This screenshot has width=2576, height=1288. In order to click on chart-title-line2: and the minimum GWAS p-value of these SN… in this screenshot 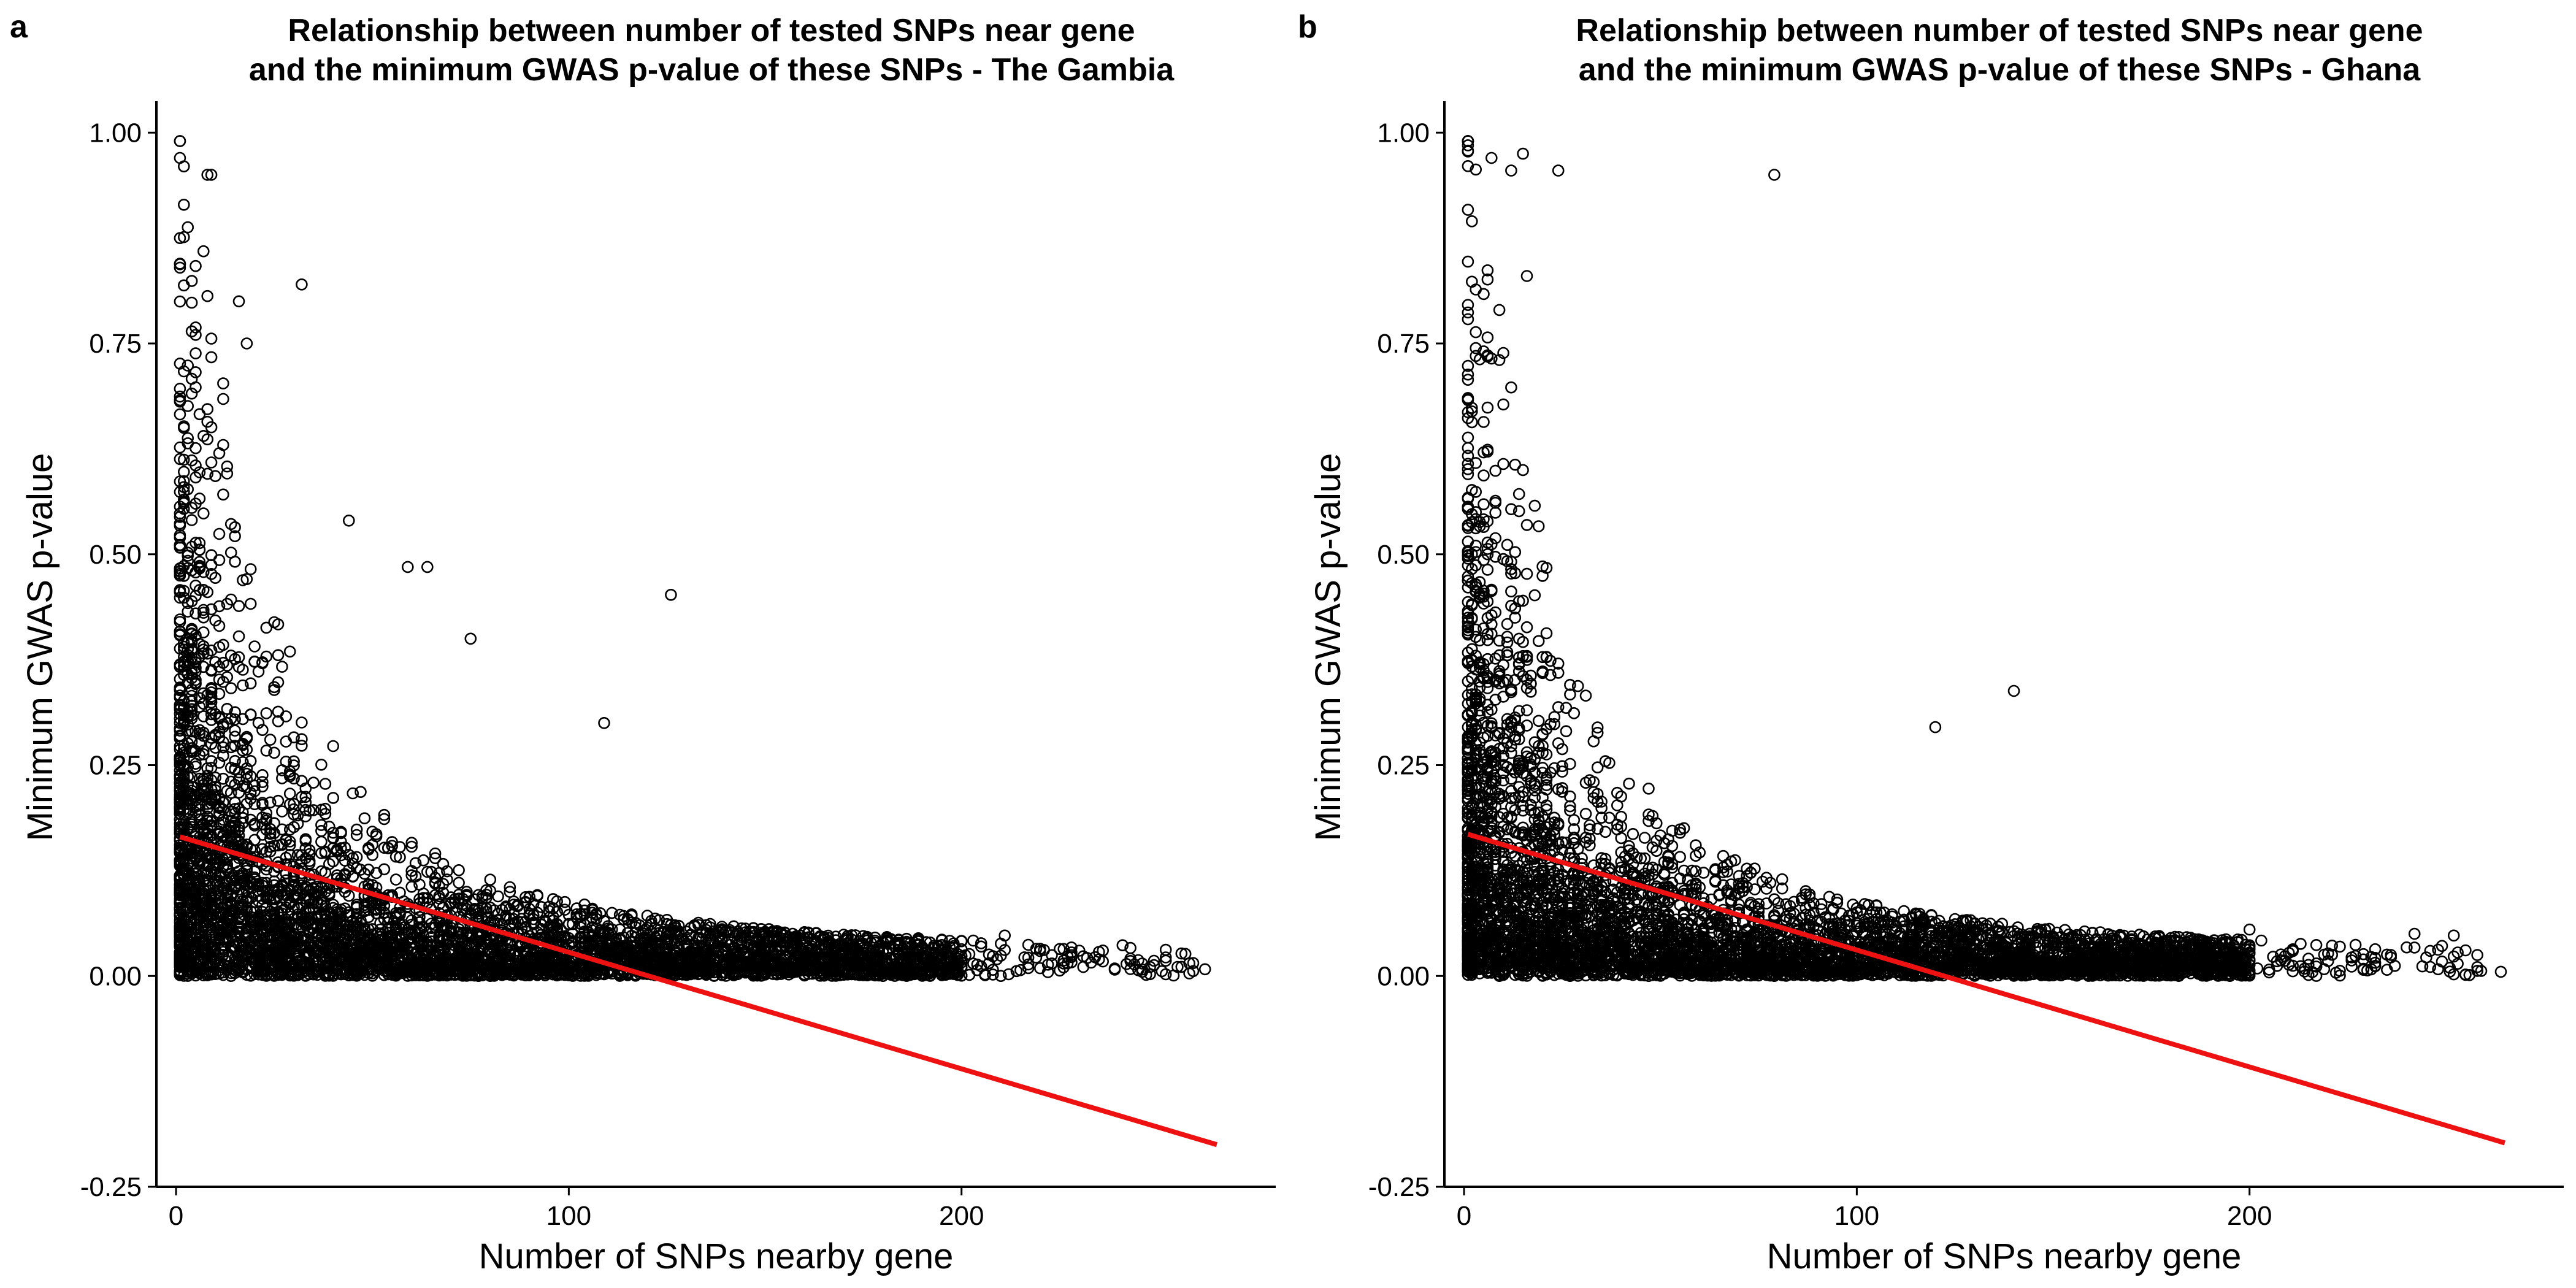, I will do `click(711, 70)`.